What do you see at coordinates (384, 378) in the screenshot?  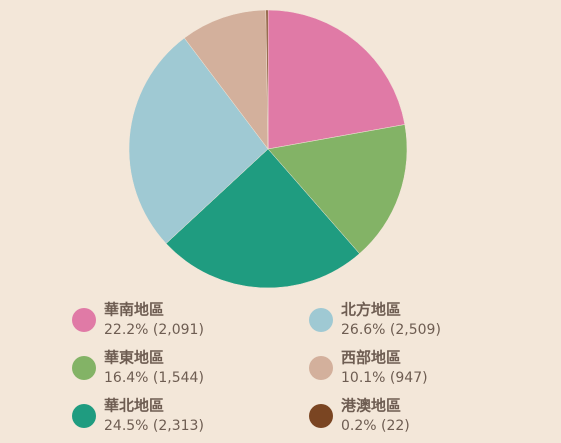 I see `legend-value: 10.1% (947)` at bounding box center [384, 378].